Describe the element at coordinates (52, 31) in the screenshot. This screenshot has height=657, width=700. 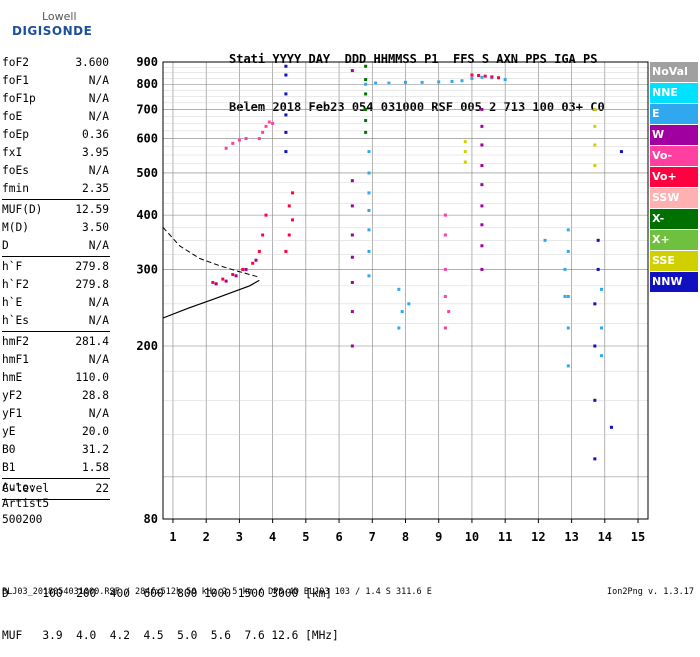
I see `logo-digisonde-text: DIGISONDE` at that location.